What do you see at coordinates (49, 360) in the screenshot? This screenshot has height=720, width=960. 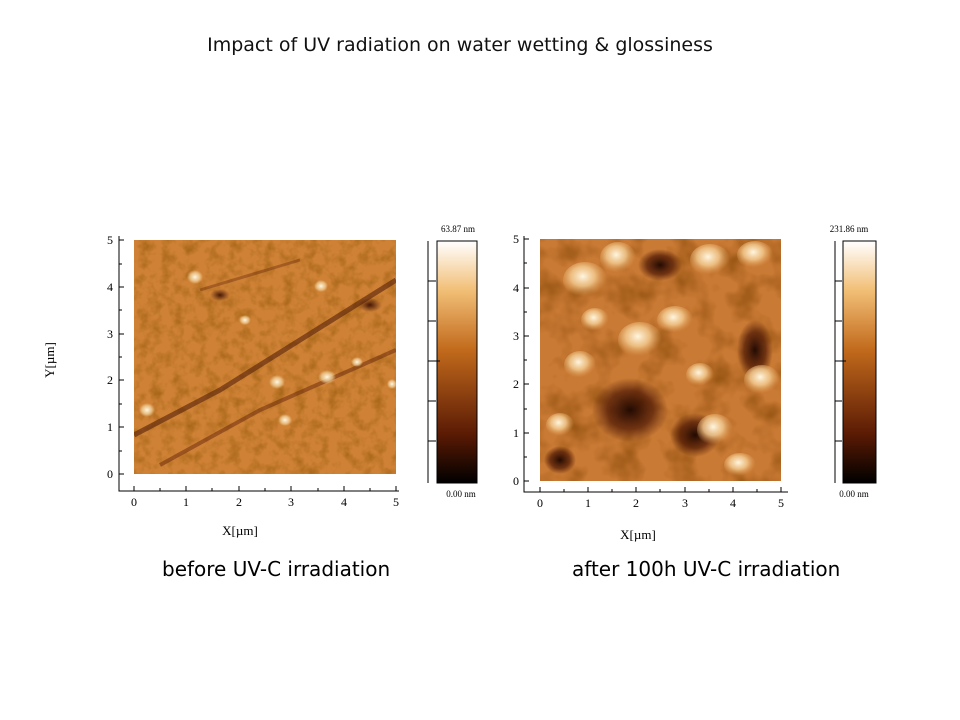 I see `y-axis-label: Y[µm]` at bounding box center [49, 360].